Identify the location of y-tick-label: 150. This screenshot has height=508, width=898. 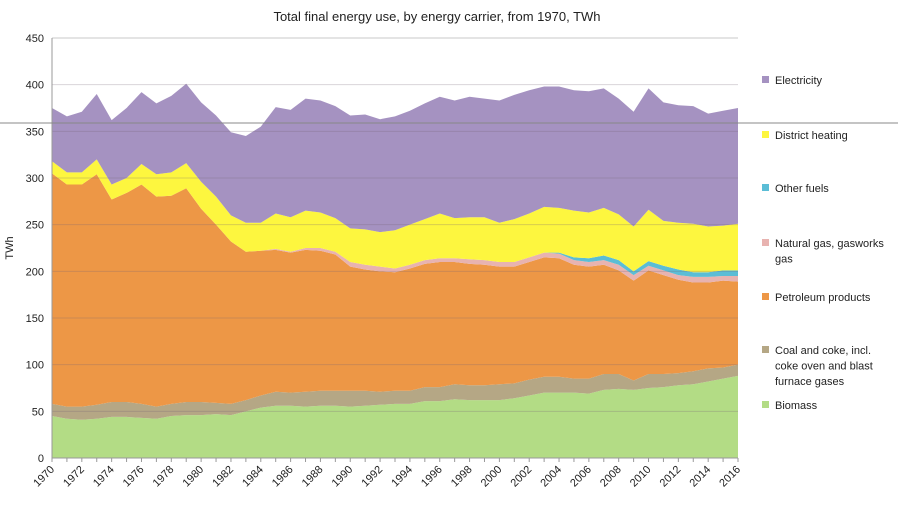
(35, 319).